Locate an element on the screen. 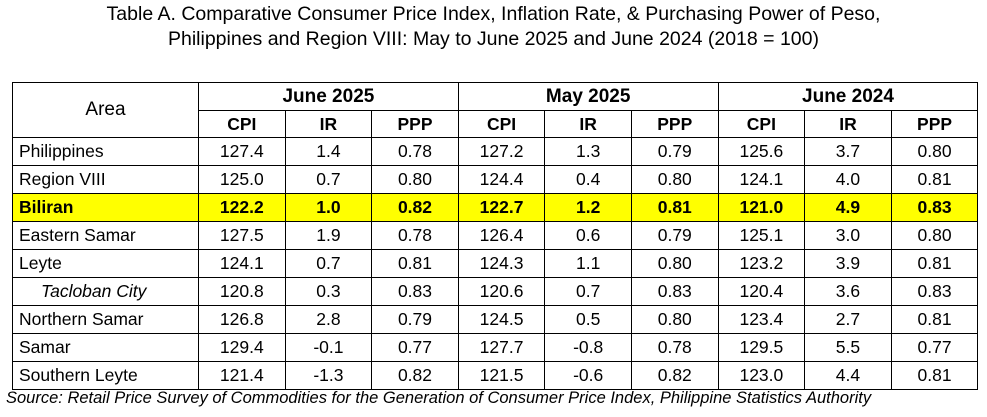 The width and height of the screenshot is (987, 417). value-cell: 123.4 is located at coordinates (761, 319).